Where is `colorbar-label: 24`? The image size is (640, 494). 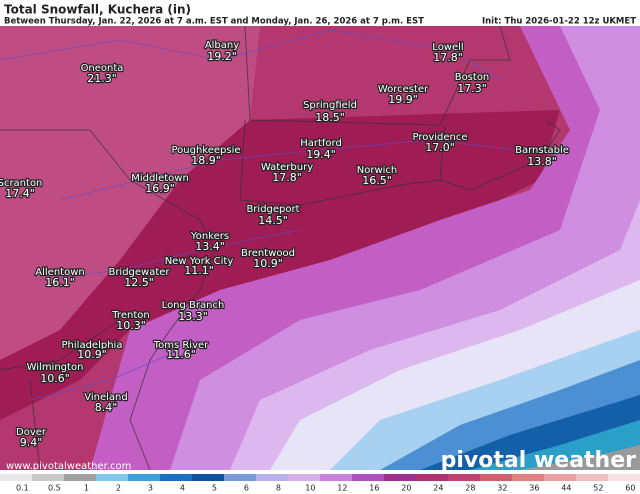
colorbar-label: 24 is located at coordinates (438, 488).